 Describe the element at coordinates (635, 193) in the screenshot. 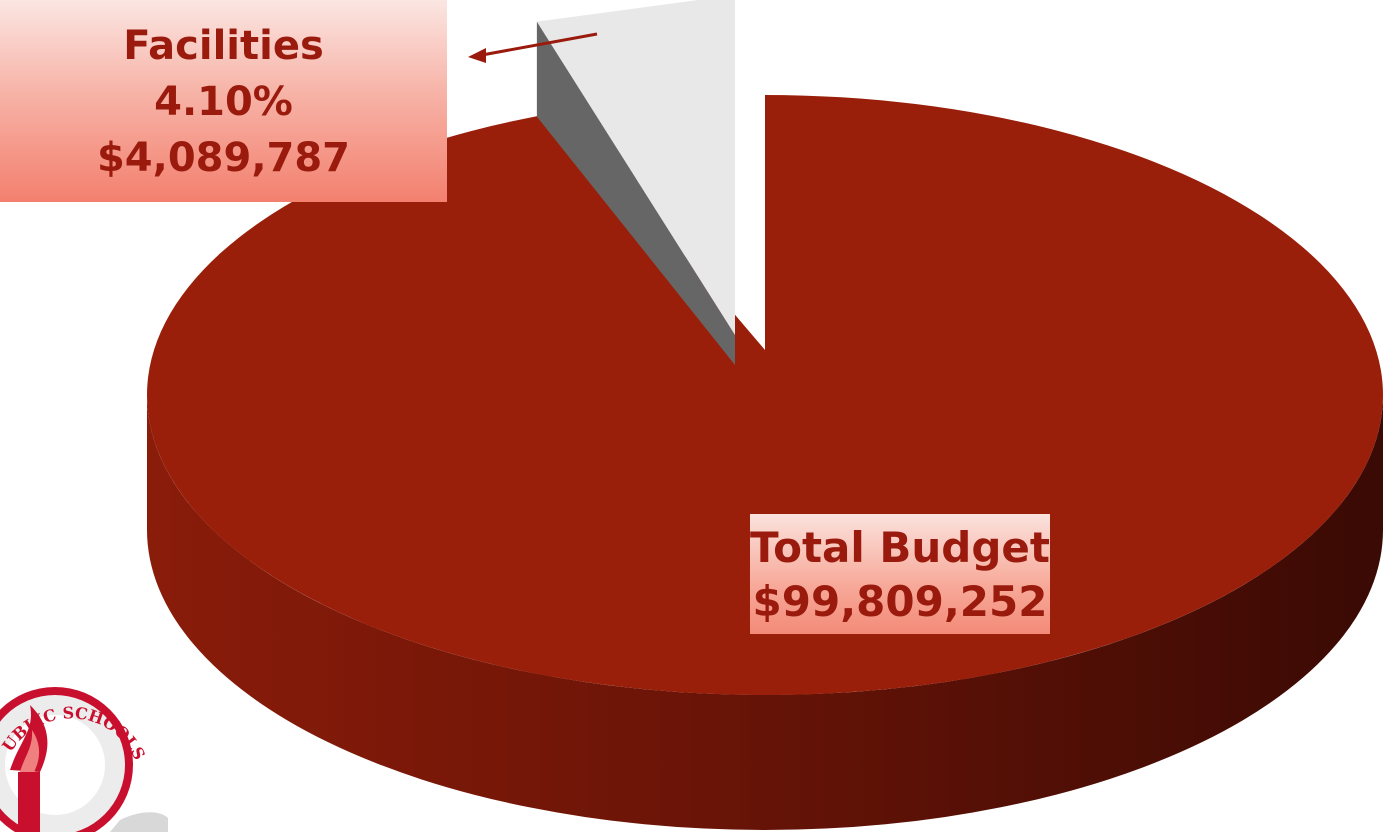

I see `pie-slice-facilities-side` at that location.